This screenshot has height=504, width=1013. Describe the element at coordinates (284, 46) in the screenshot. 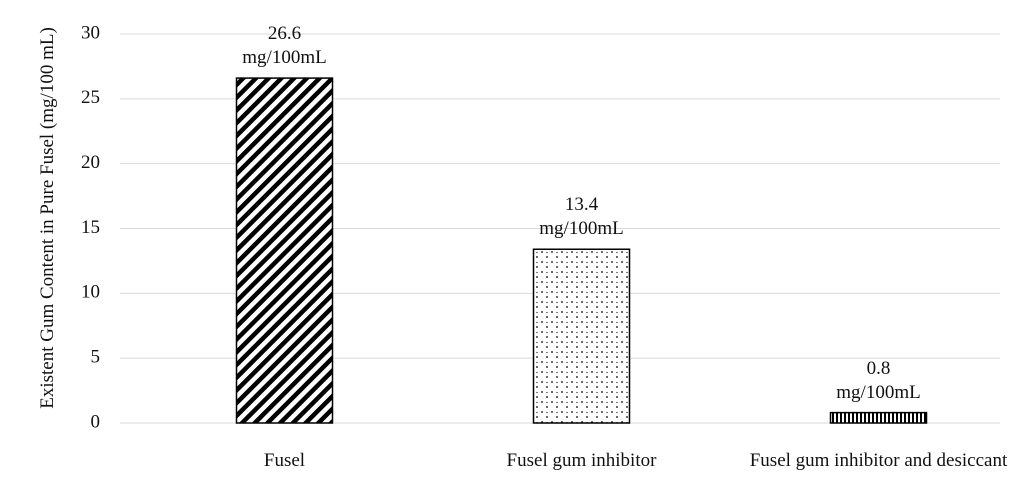

I see `data-label: 26.6 mg/100mL` at that location.